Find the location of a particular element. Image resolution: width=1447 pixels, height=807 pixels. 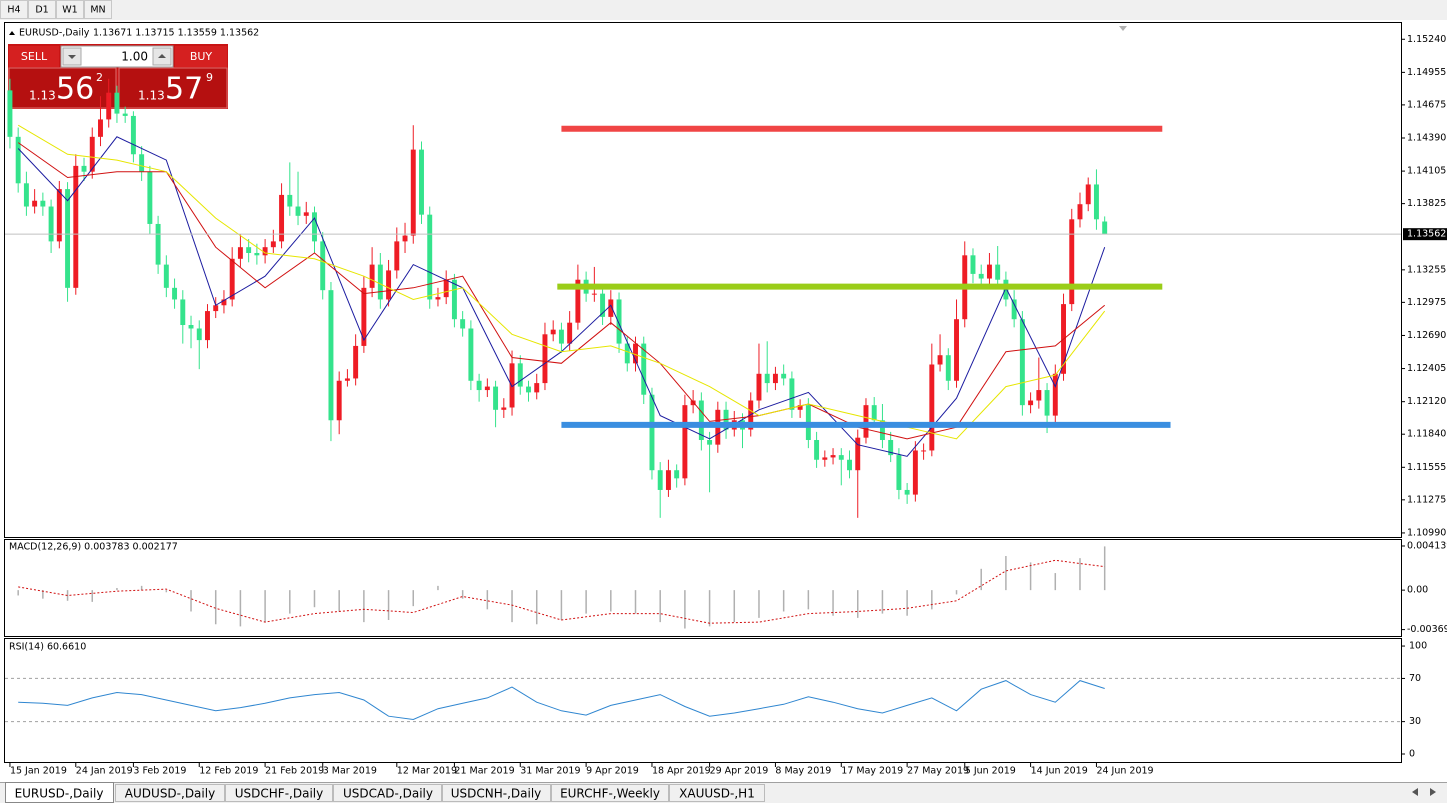

sell-button is located at coordinates (34, 56).